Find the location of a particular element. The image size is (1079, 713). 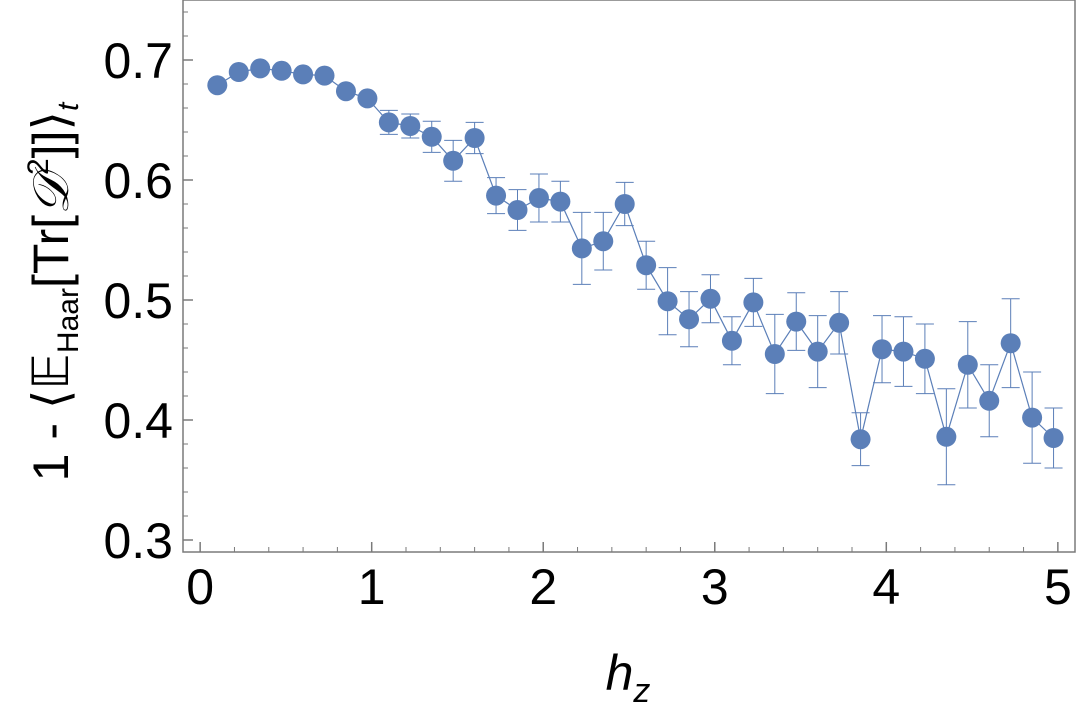

y-axis-title-sub: t is located at coordinates (68, 106).